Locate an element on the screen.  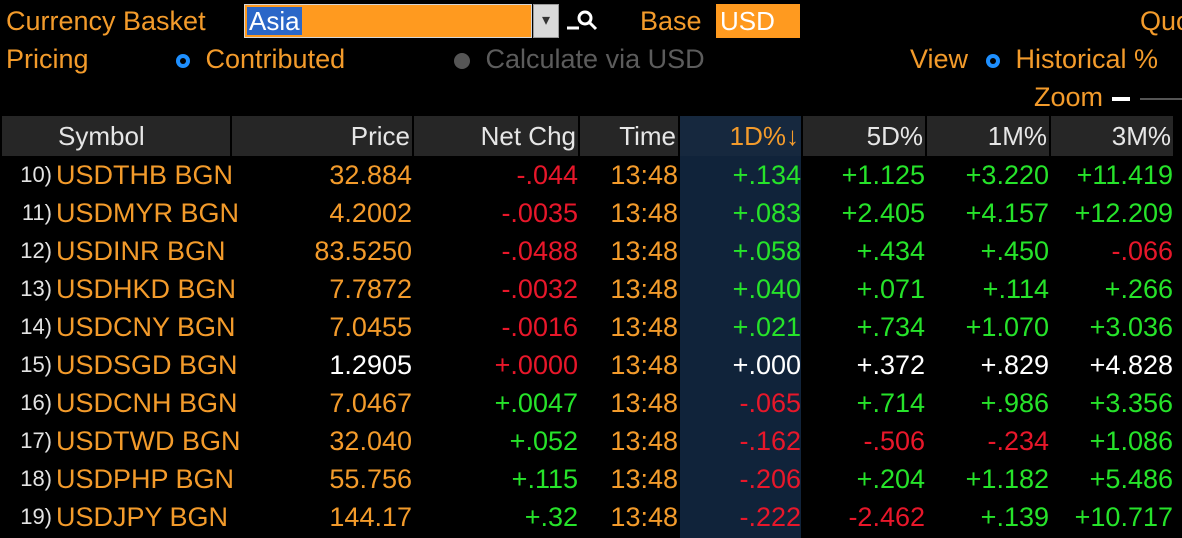
col-header-5d-label: 5D% is located at coordinates (894, 136).